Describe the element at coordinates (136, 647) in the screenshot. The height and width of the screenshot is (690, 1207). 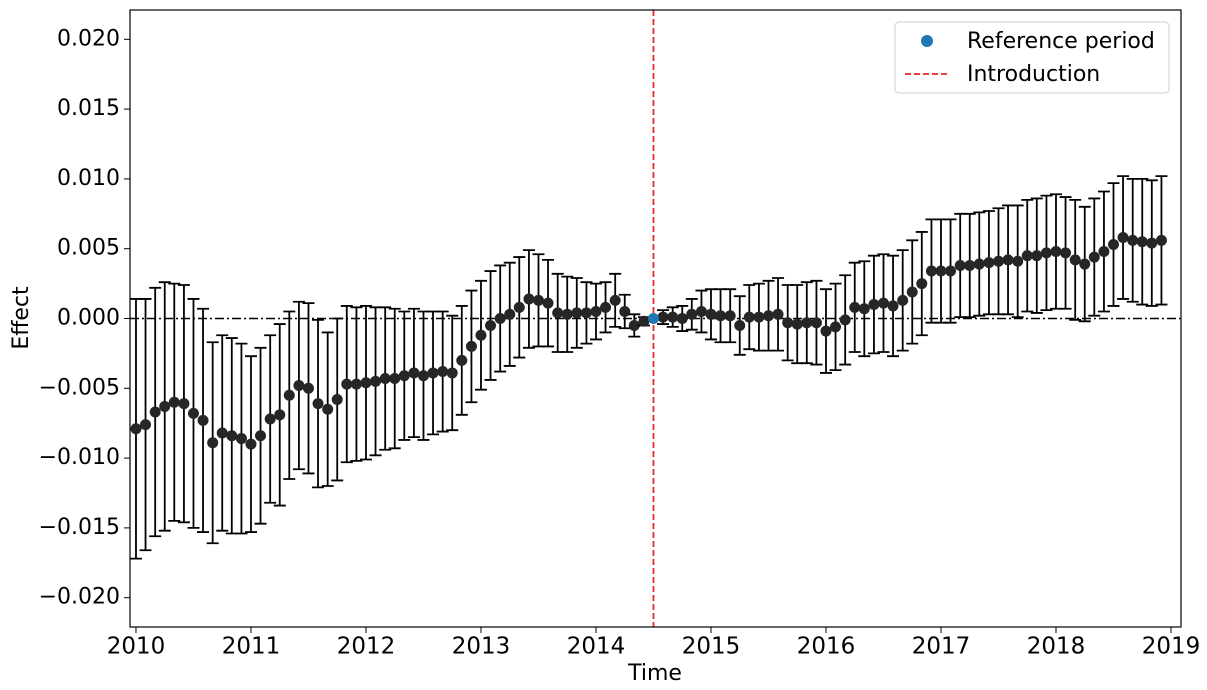
I see `x-tick-label: 2010` at that location.